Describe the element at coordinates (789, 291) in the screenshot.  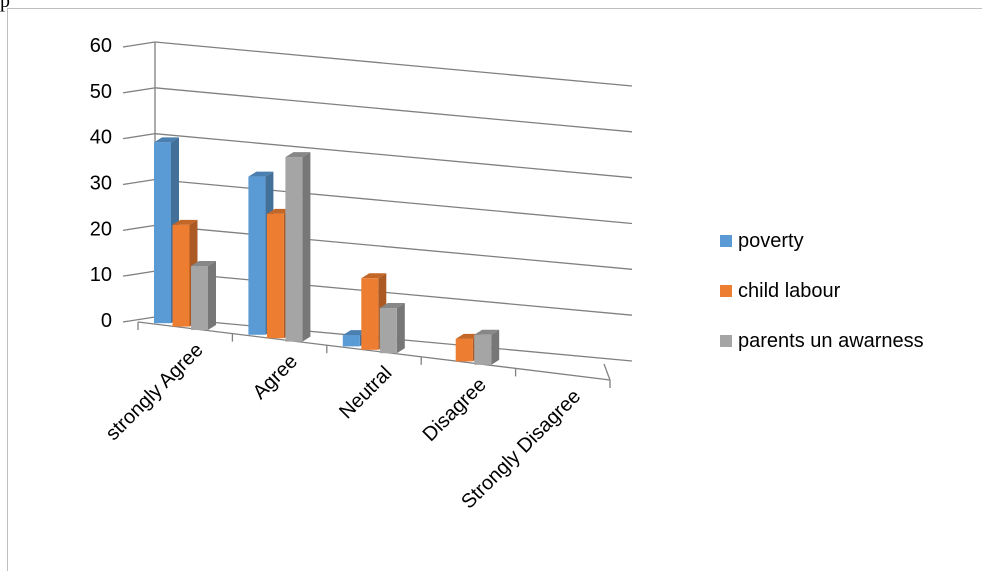
I see `legend-label: child labour` at that location.